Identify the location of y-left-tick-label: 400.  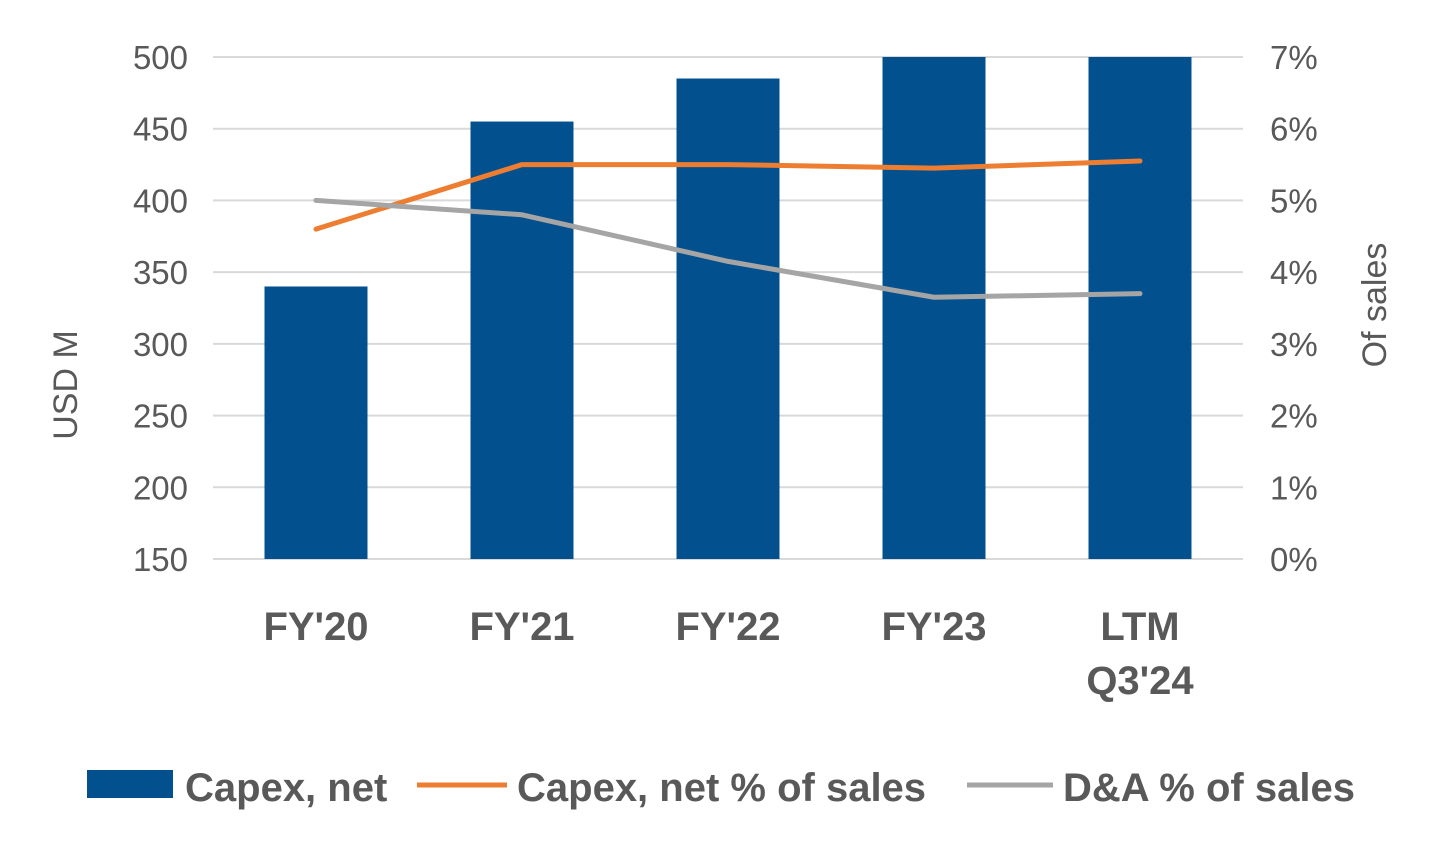
(160, 200).